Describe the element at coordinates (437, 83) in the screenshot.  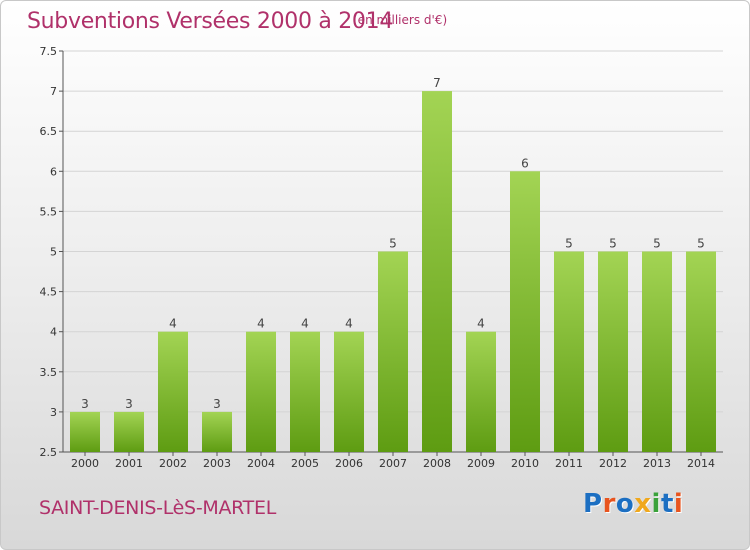
I see `bar-value-label: 7` at that location.